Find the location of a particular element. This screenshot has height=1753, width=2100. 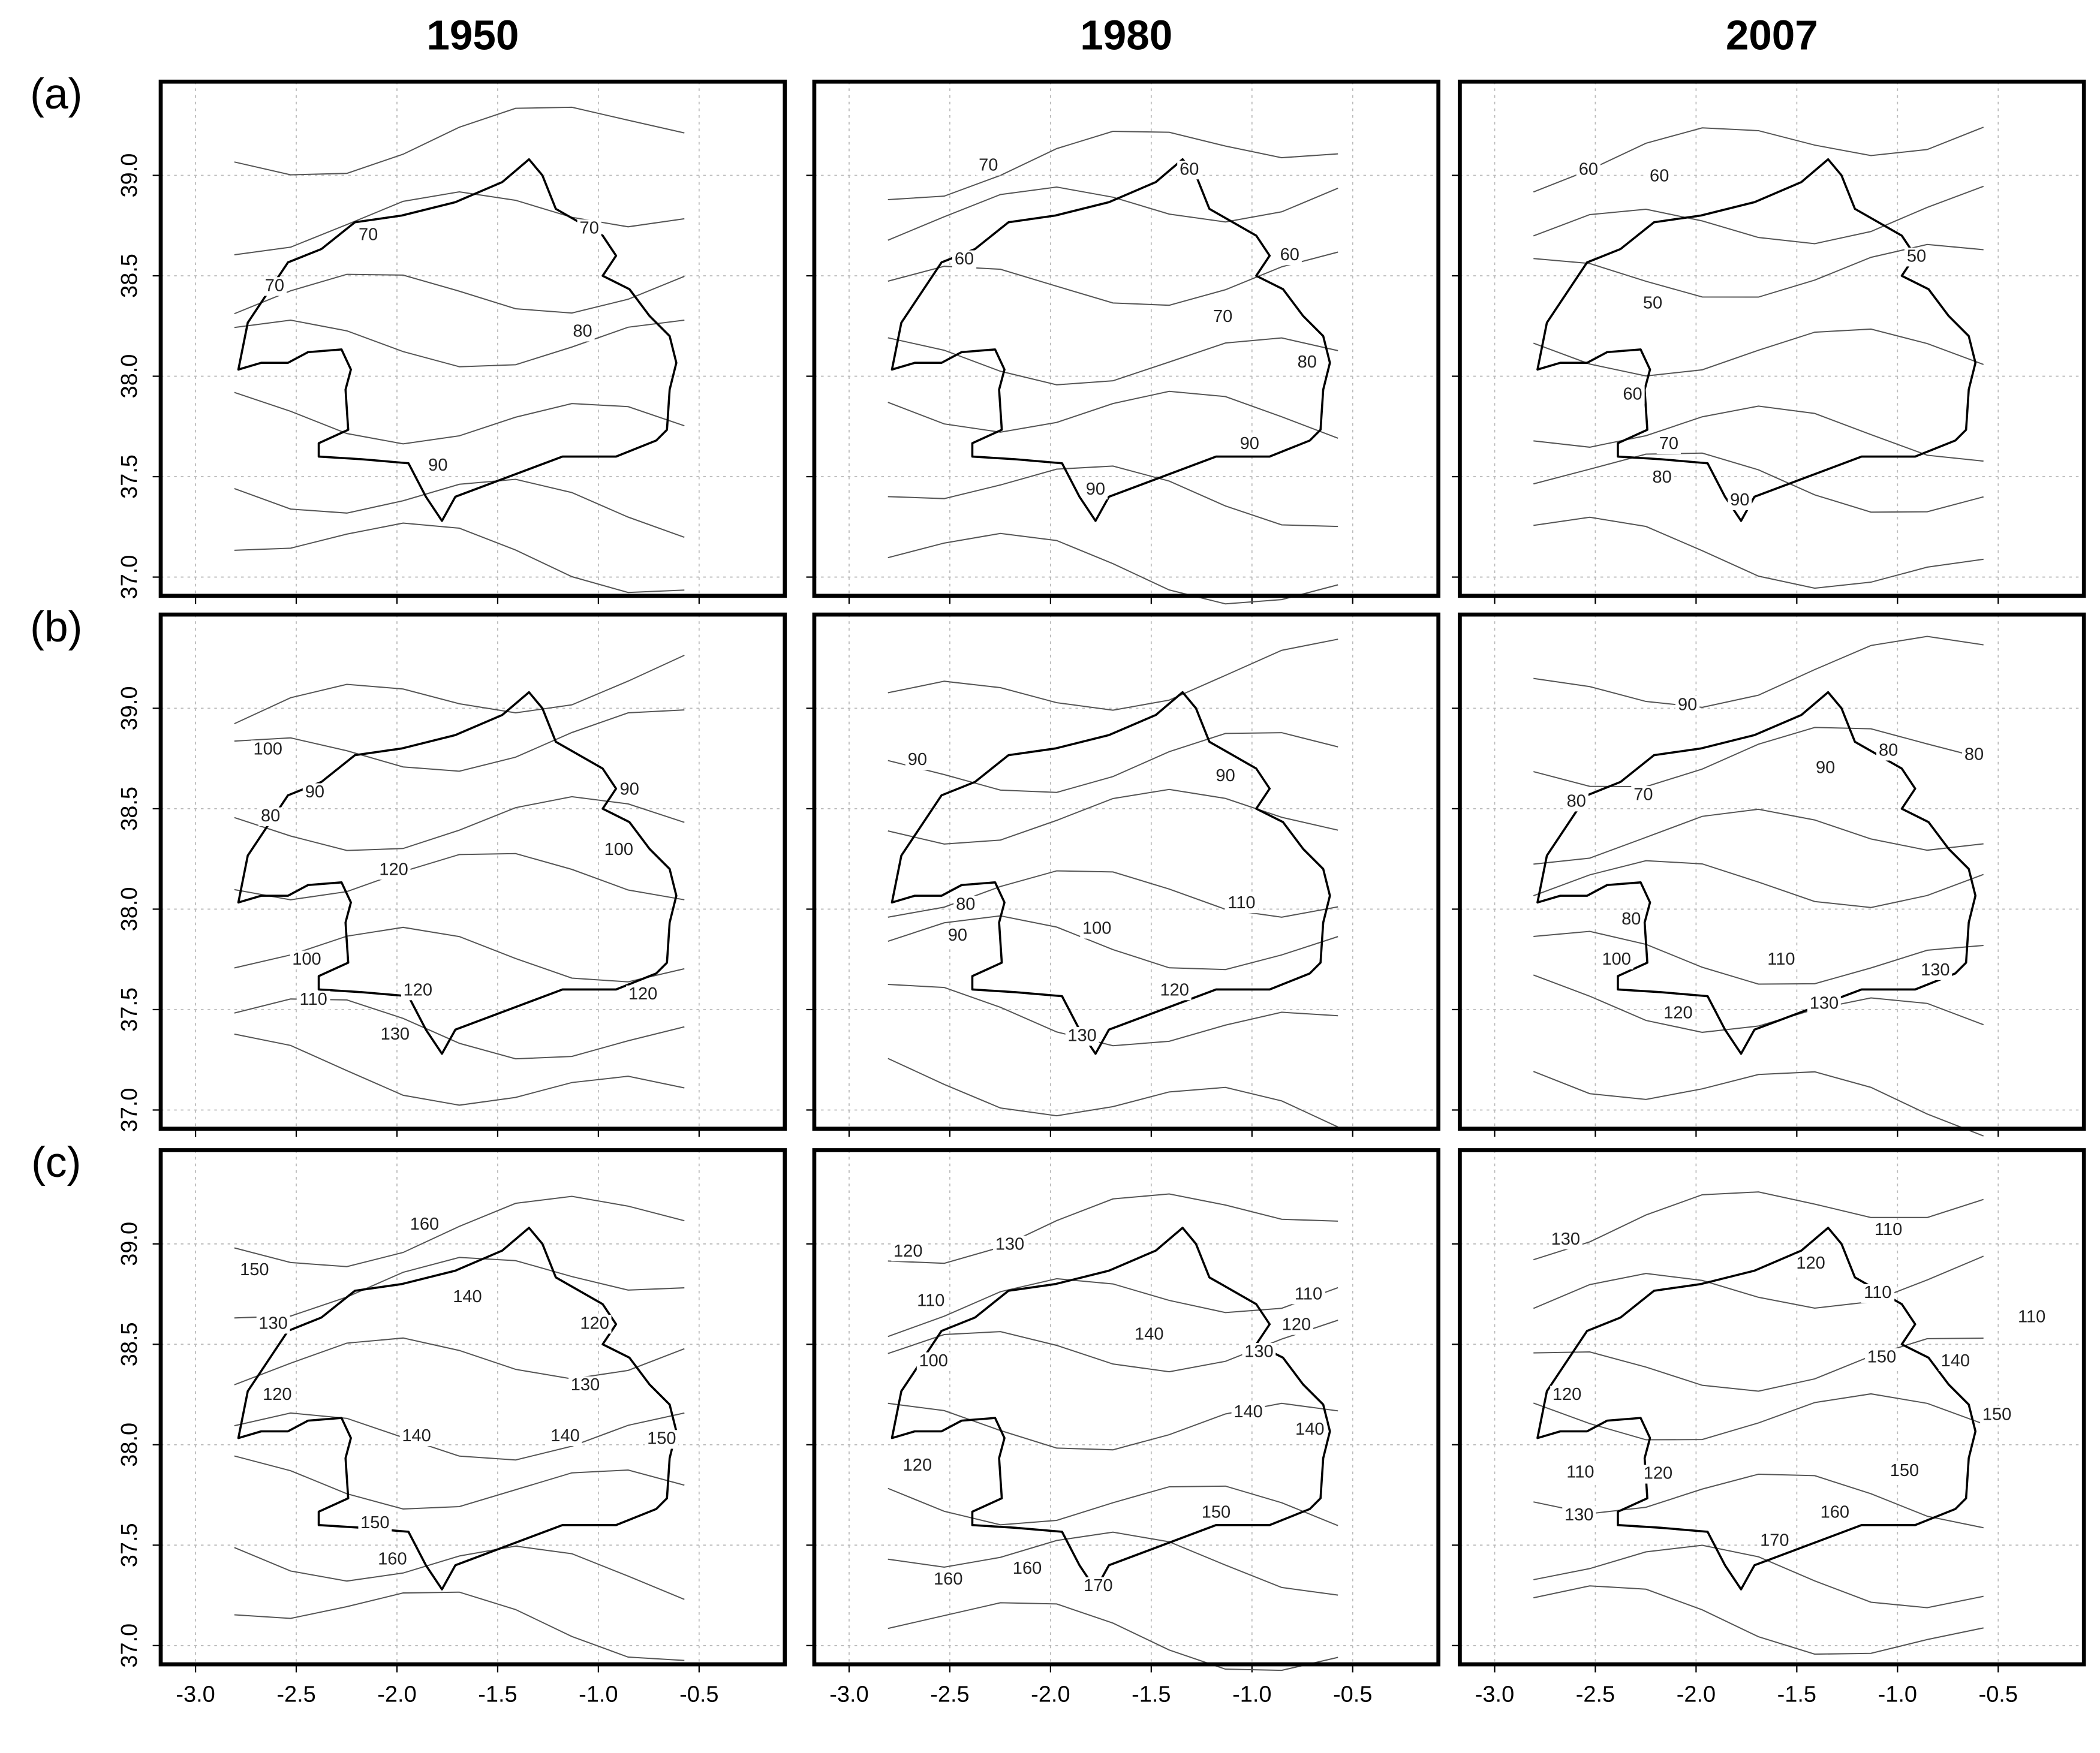

y-tick-label: 39.0 is located at coordinates (129, 708).